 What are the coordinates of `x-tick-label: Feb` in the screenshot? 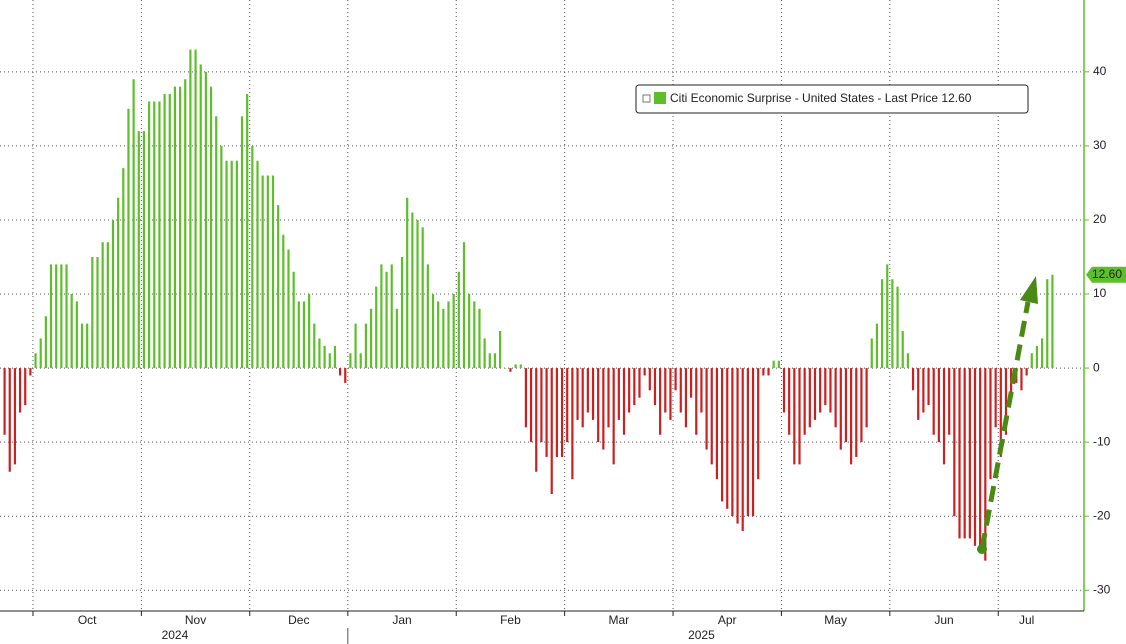 It's located at (510, 620).